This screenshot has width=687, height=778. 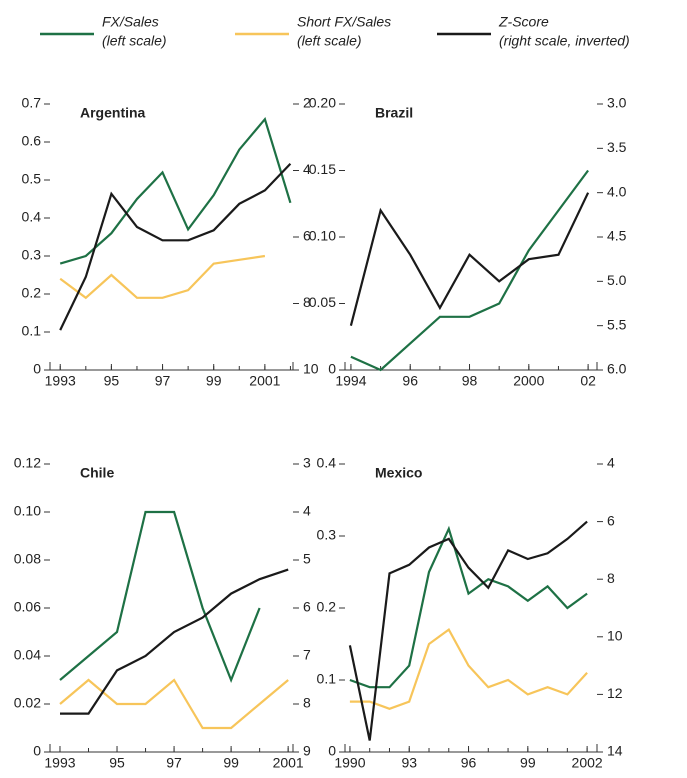 What do you see at coordinates (409, 763) in the screenshot?
I see `x-tick-label: 93` at bounding box center [409, 763].